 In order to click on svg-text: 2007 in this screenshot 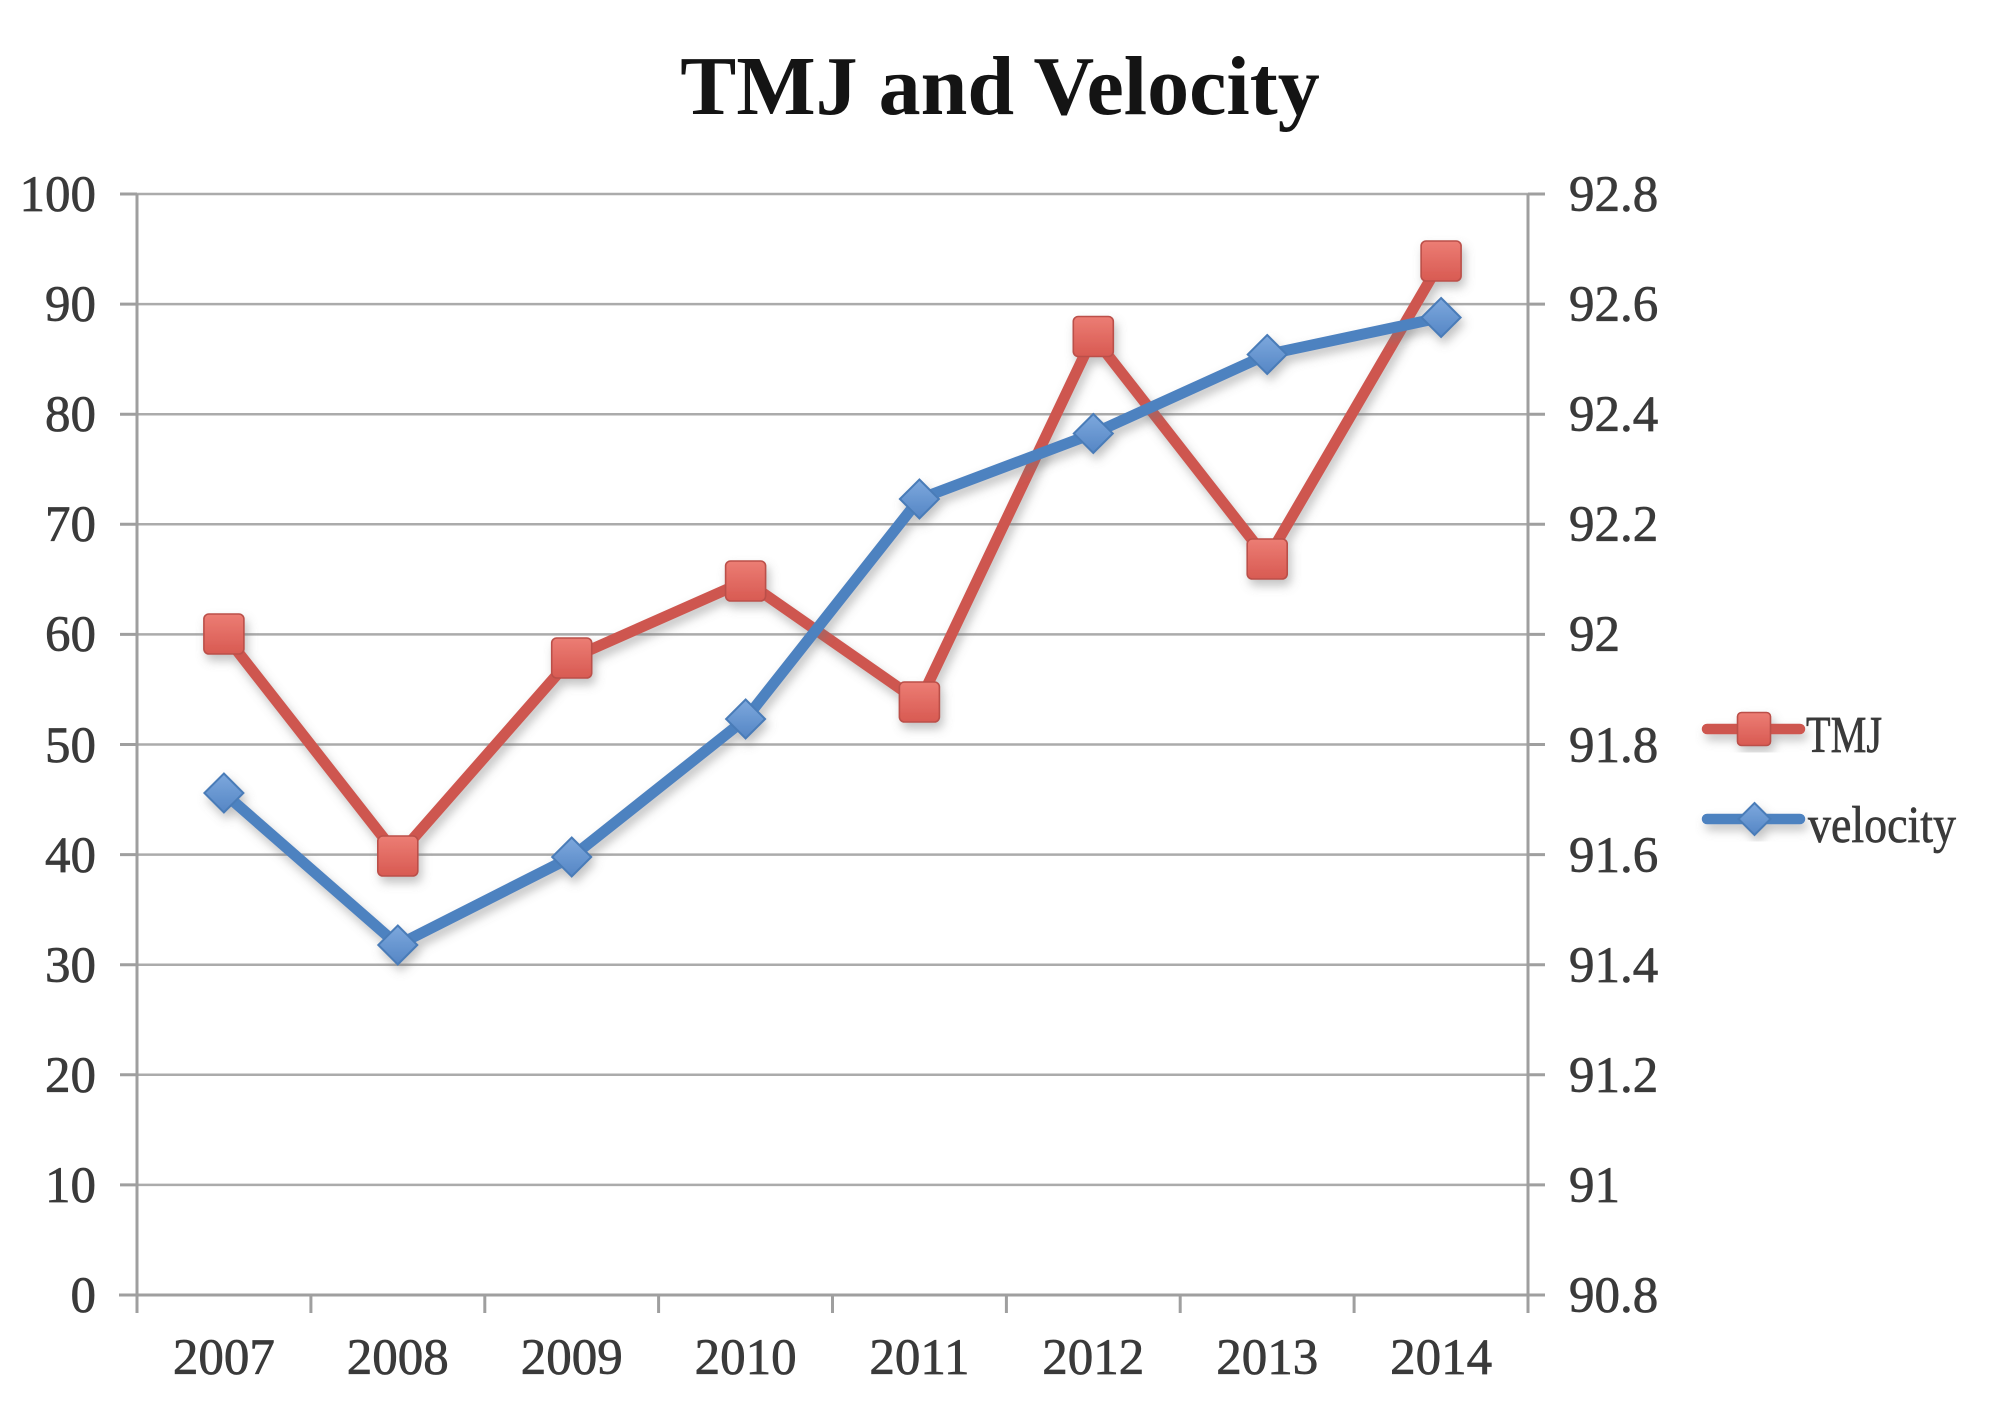, I will do `click(224, 1358)`.